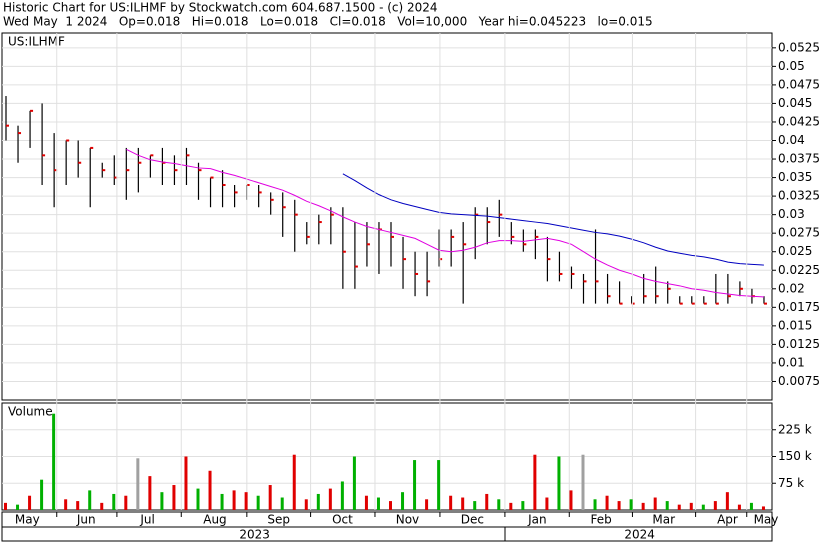 The width and height of the screenshot is (830, 547). Describe the element at coordinates (146, 520) in the screenshot. I see `x-tick-label: Jul` at that location.